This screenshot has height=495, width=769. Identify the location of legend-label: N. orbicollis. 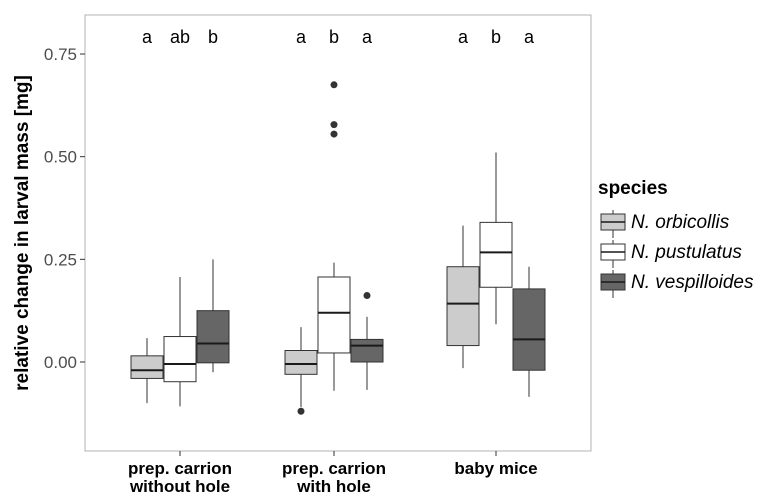
(680, 222).